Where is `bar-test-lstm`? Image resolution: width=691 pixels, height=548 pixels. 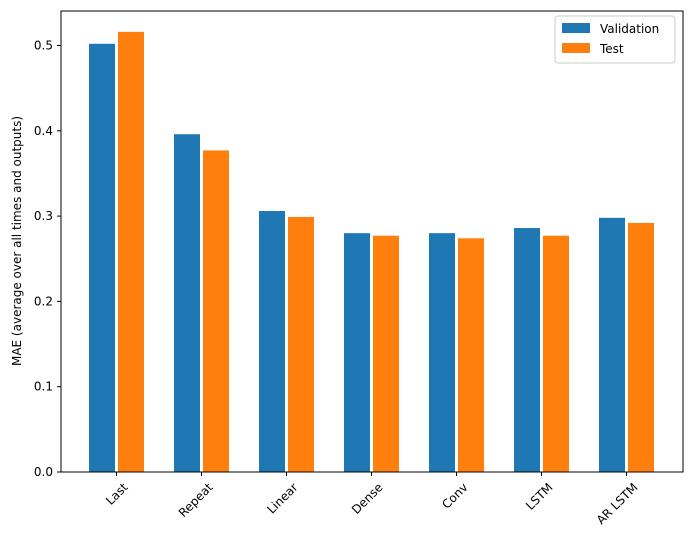 bar-test-lstm is located at coordinates (556, 353).